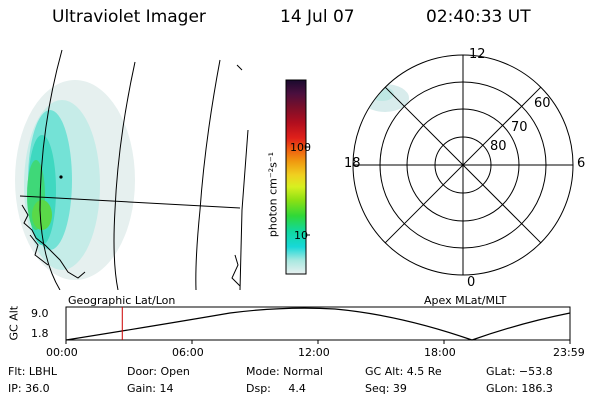 This screenshot has width=600, height=400. Describe the element at coordinates (465, 300) in the screenshot. I see `apex-panel-label: Apex MLat/MLT` at that location.